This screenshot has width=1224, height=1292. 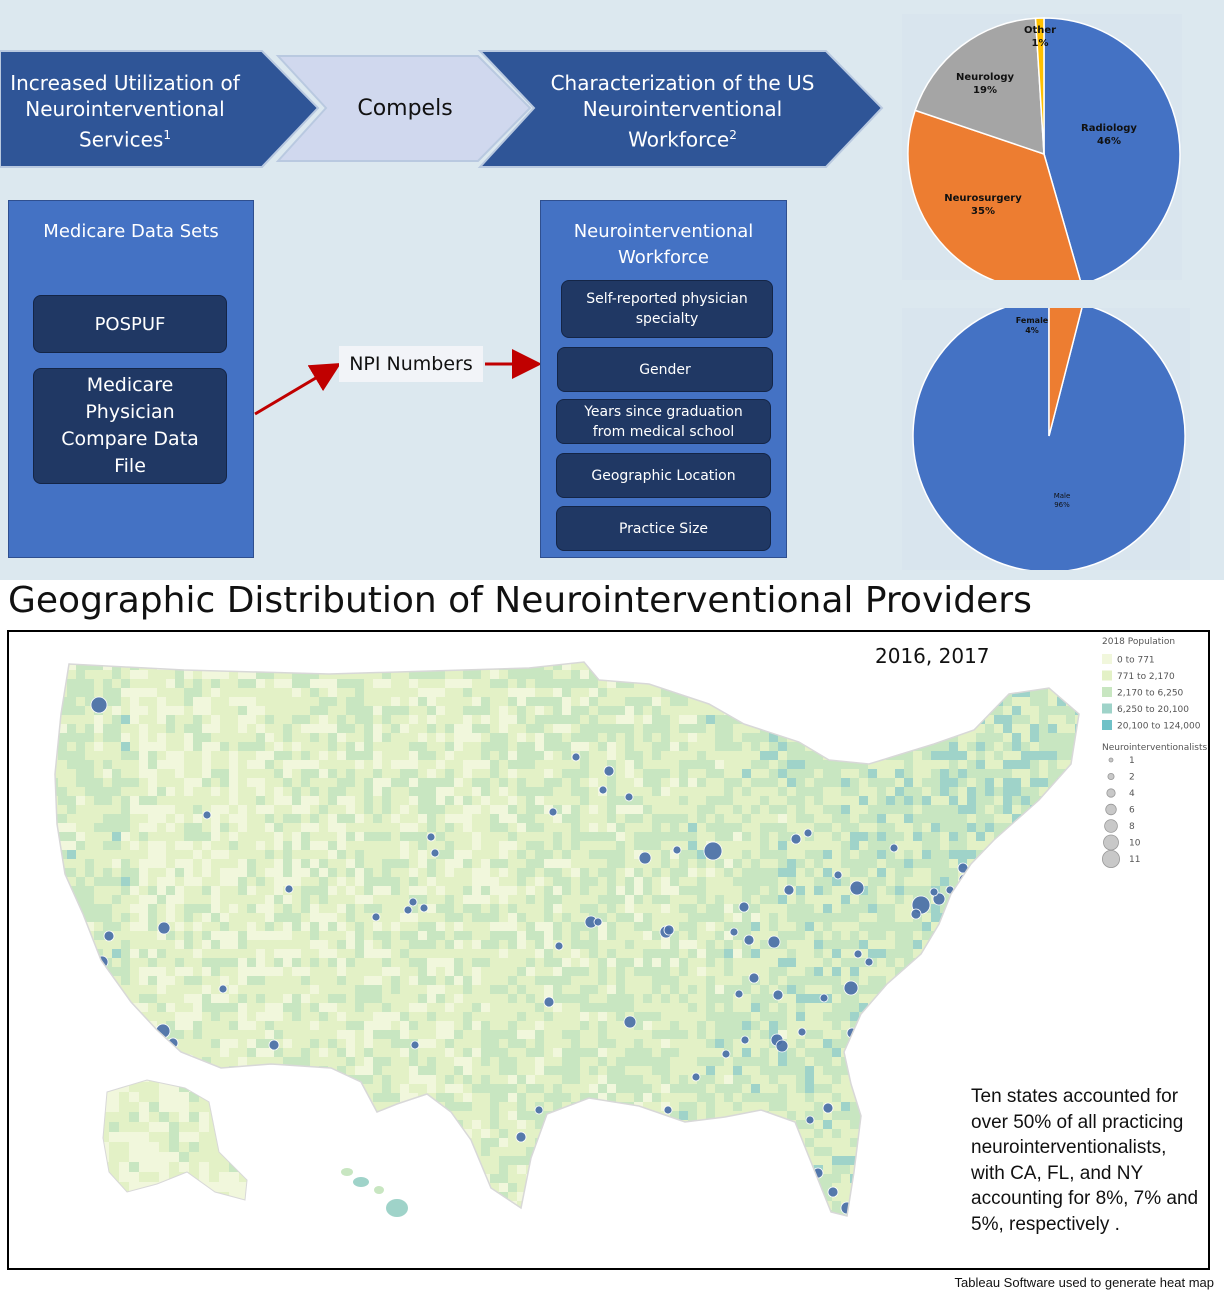 I want to click on workforce-geography: Geographic Location, so click(x=663, y=475).